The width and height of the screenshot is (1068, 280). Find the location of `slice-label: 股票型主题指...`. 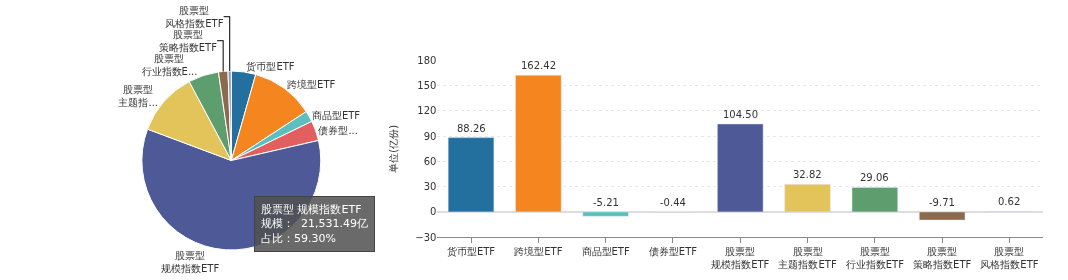

slice-label: 股票型主题指... is located at coordinates (138, 96).